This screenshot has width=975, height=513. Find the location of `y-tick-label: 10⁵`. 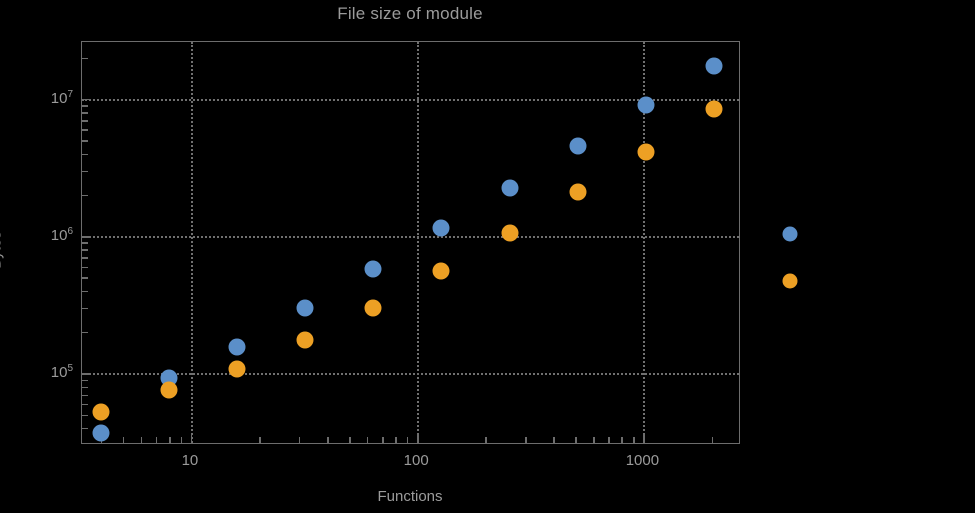

y-tick-label: 10⁵ is located at coordinates (61, 372).